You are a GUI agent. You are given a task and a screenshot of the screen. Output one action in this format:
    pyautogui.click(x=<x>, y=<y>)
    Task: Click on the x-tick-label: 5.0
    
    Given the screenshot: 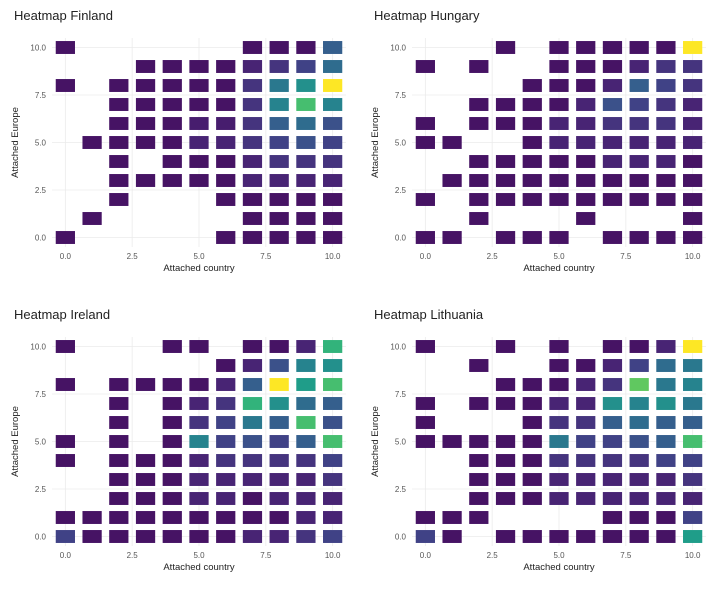 What is the action you would take?
    pyautogui.click(x=559, y=555)
    